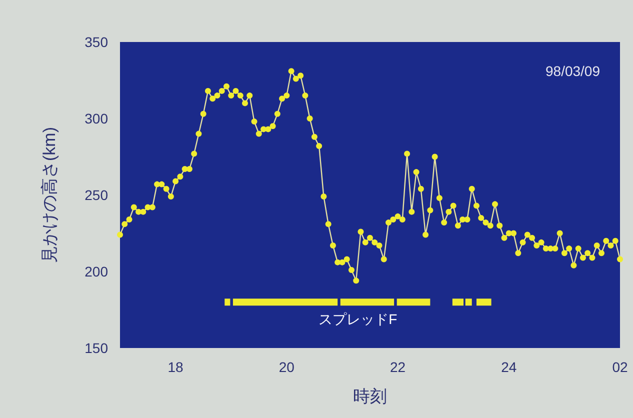  I want to click on series-label: スプレッドF, so click(358, 319).